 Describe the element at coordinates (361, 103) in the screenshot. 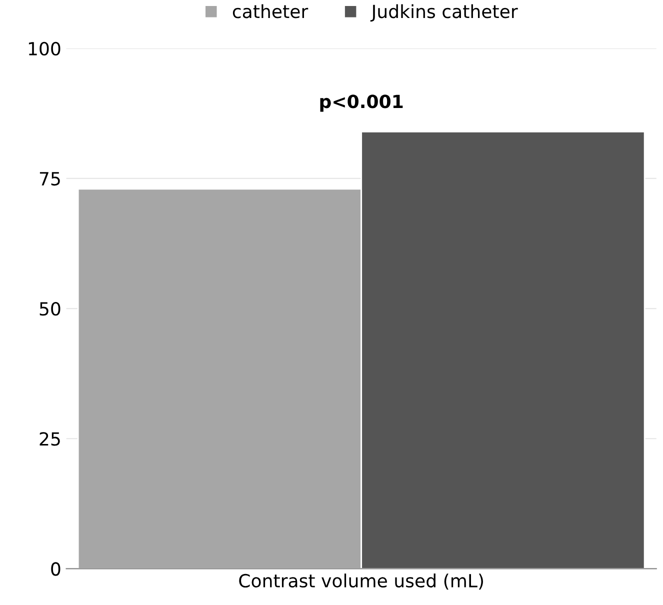

I see `annotation: p<0.001` at that location.